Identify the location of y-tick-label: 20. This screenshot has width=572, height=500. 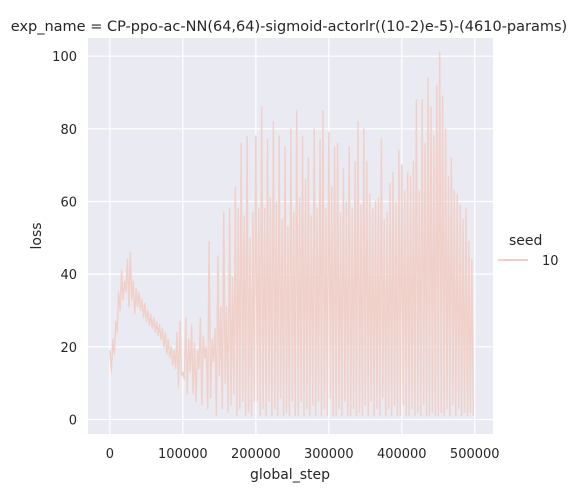
(68, 348).